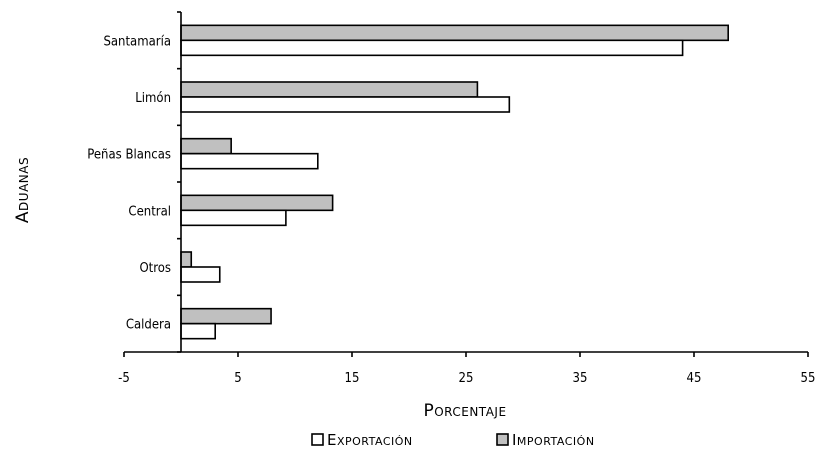  I want to click on category-label-2: Peñas Blancas, so click(129, 155).